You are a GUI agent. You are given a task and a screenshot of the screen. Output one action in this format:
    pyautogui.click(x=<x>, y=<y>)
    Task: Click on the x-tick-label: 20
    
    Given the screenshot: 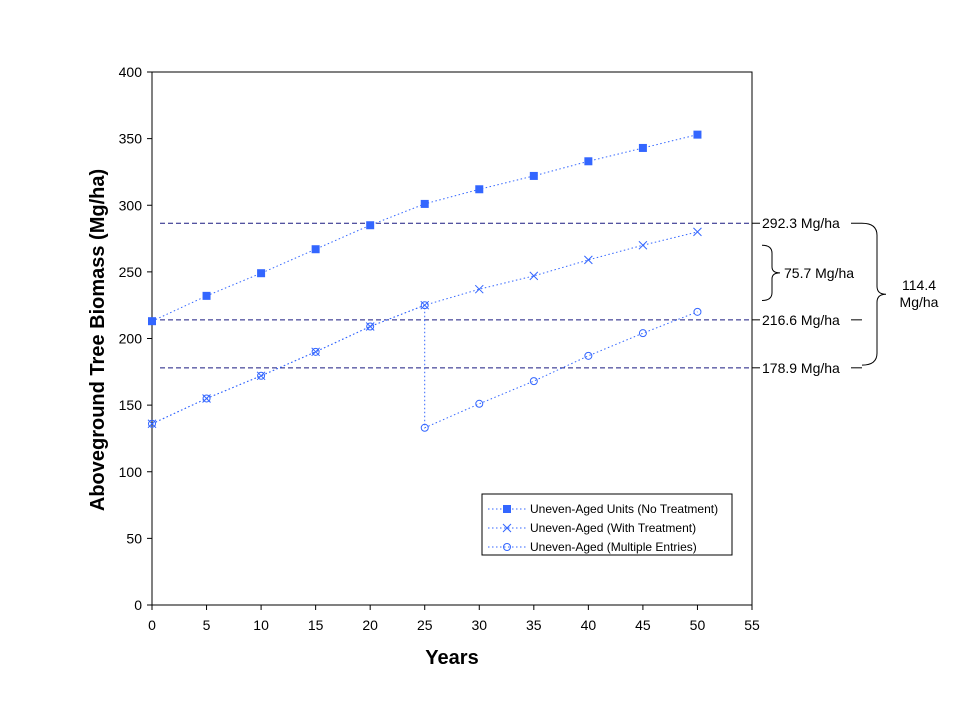 What is the action you would take?
    pyautogui.click(x=370, y=625)
    